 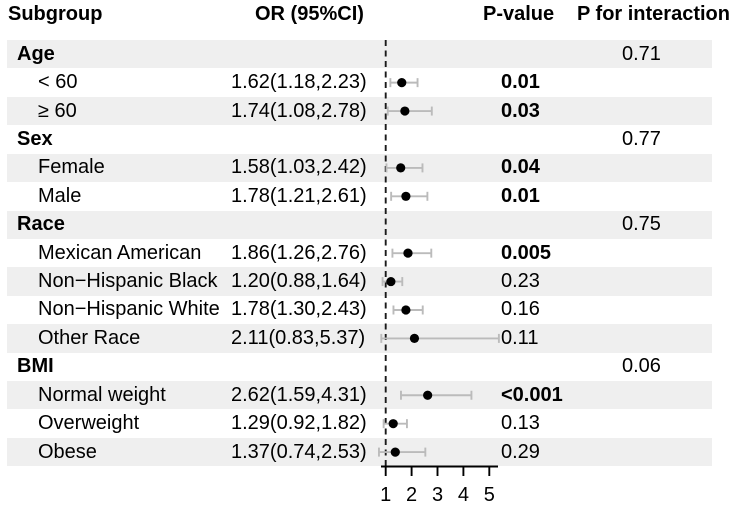 I want to click on subgroup-row: Obese 1.37(0.74,2.53) 0.29, so click(x=359, y=452).